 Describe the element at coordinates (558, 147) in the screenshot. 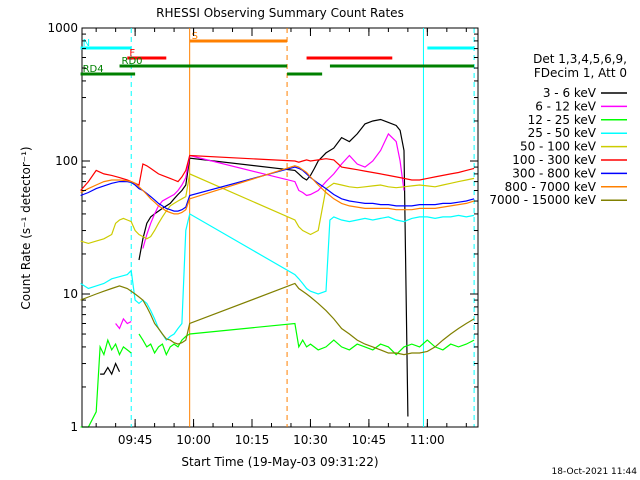

I see `legend-label-4: 50 - 100 keV` at that location.